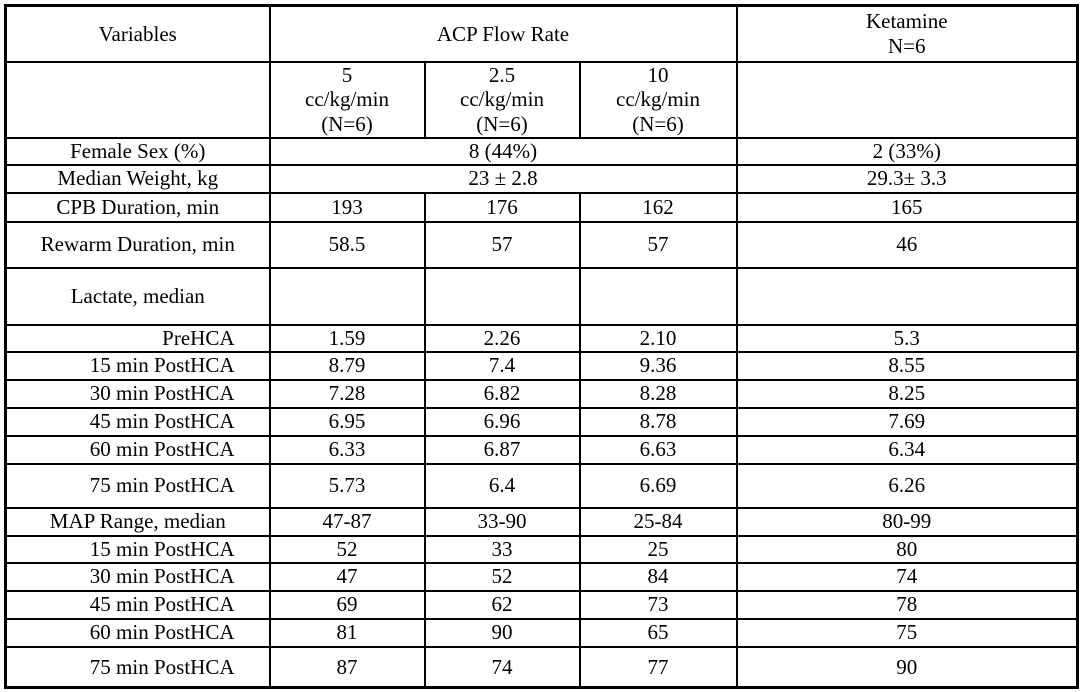 The image size is (1080, 692). I want to click on acp-value-cell: 58.5, so click(347, 244).